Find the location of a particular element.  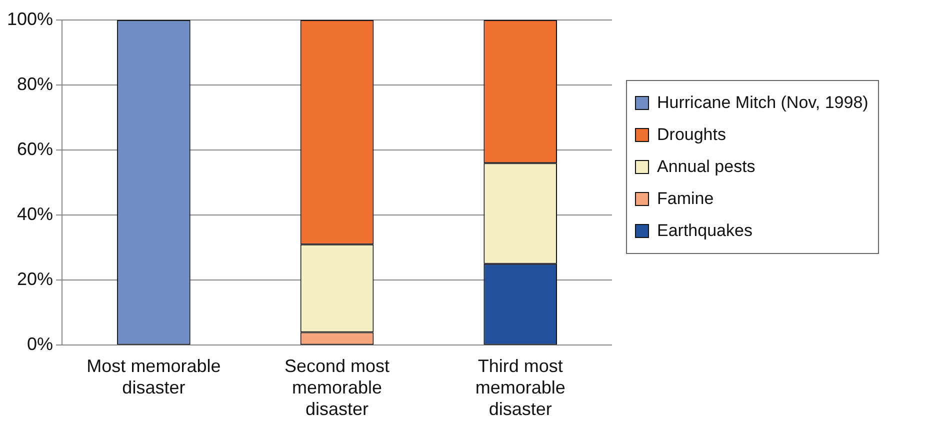

y-tick-label: 100% is located at coordinates (30, 18).